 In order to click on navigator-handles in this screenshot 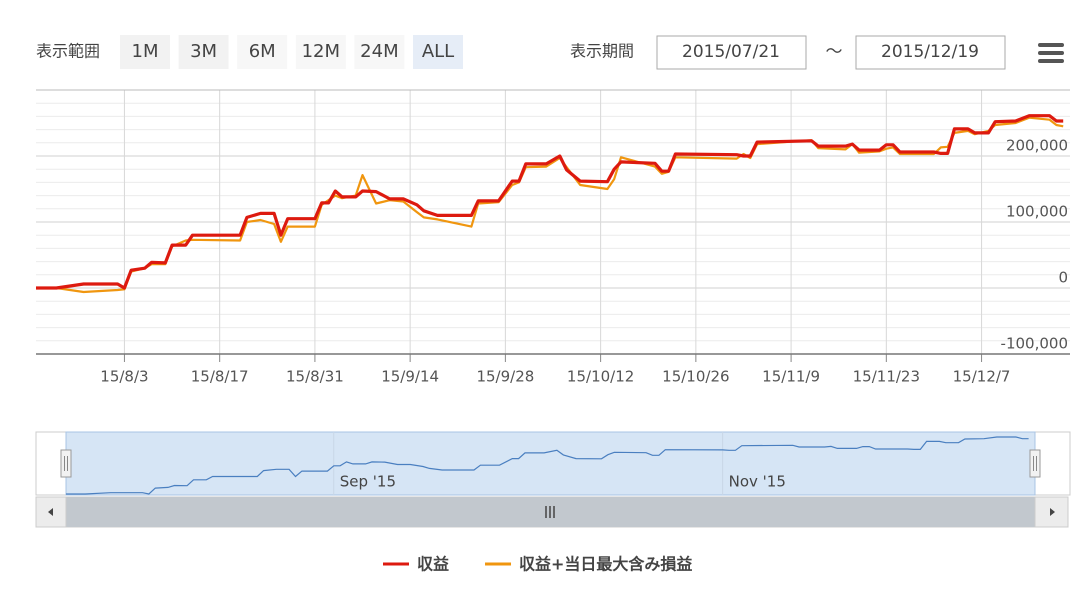, I will do `click(550, 463)`.